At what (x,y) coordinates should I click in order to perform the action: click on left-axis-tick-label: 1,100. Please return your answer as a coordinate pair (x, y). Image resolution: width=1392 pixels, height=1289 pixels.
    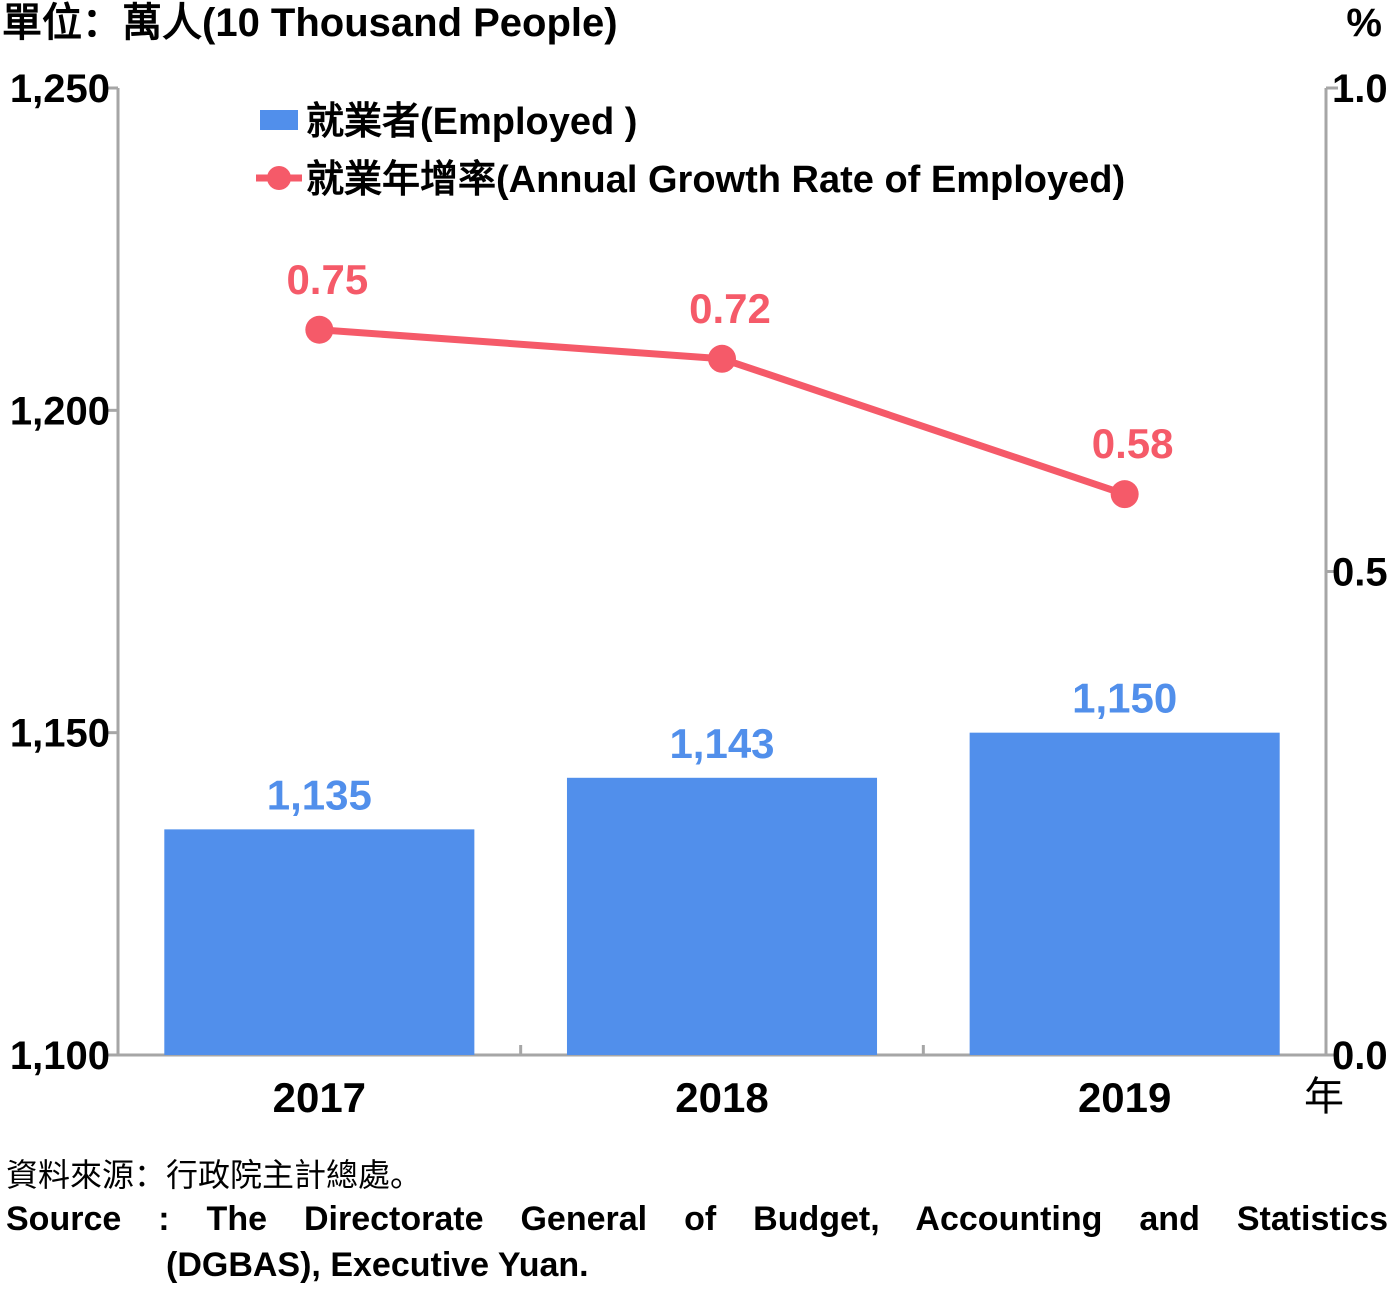
    Looking at the image, I should click on (60, 1056).